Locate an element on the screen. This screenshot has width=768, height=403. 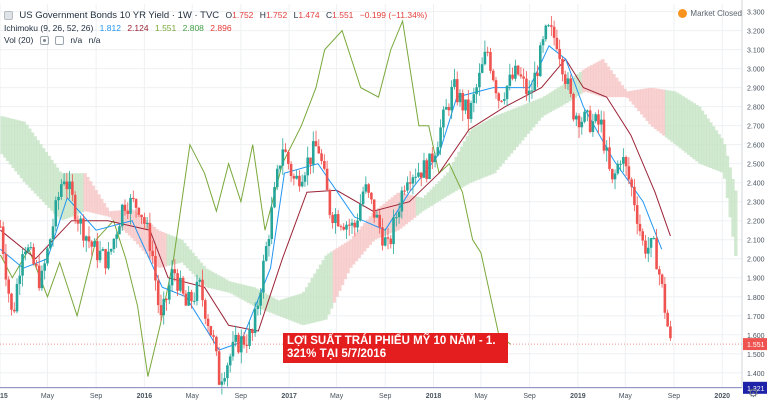
y-tick-label: 2.800 is located at coordinates (756, 108).